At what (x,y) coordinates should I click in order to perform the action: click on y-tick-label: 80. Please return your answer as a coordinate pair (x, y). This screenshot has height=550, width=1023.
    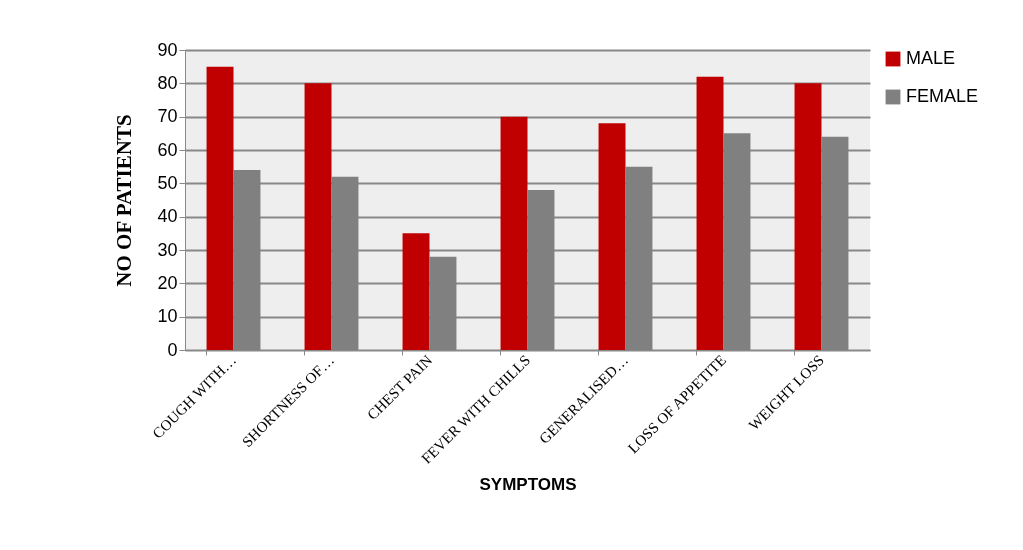
    Looking at the image, I should click on (167, 82).